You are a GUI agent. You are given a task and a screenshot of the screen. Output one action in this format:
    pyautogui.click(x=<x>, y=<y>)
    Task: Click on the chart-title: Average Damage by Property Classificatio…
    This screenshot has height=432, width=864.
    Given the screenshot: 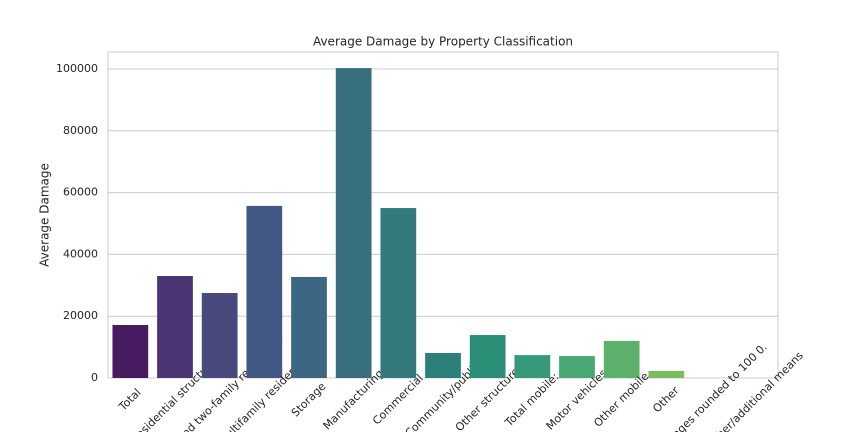 What is the action you would take?
    pyautogui.click(x=443, y=42)
    